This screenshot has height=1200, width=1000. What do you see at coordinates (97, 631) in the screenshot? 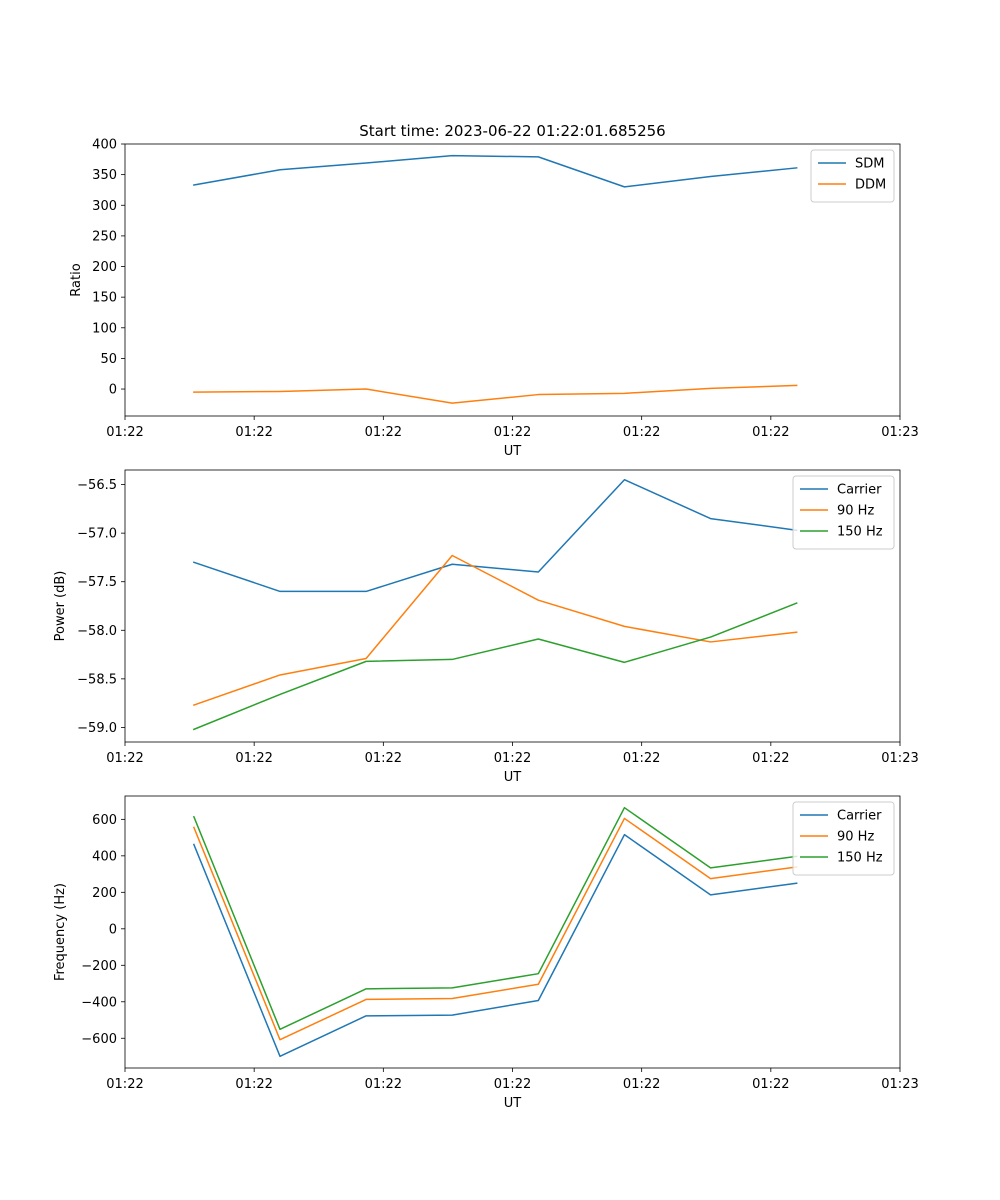
I see `y-tick-label: −58.0` at bounding box center [97, 631].